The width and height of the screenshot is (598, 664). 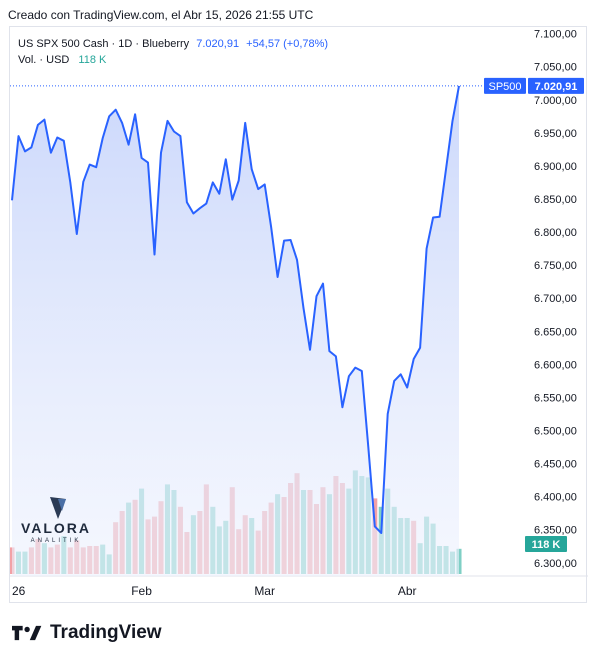 I want to click on y-tick-label: 6.850,00, so click(x=555, y=200).